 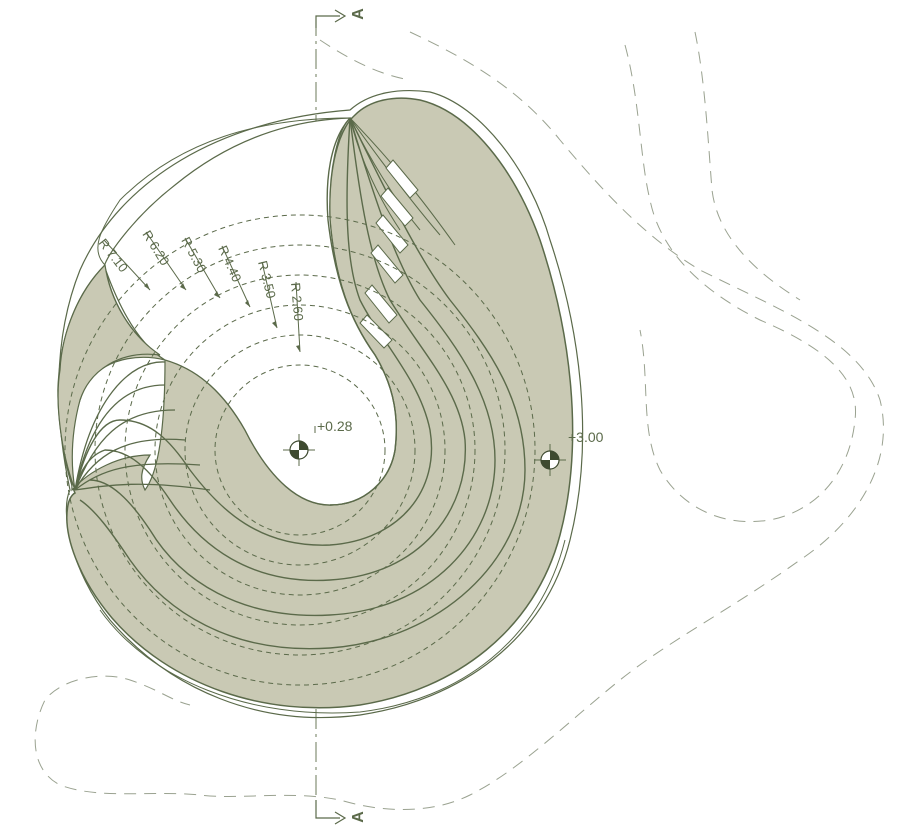 I want to click on outer-ring-edge, so click(x=332, y=626).